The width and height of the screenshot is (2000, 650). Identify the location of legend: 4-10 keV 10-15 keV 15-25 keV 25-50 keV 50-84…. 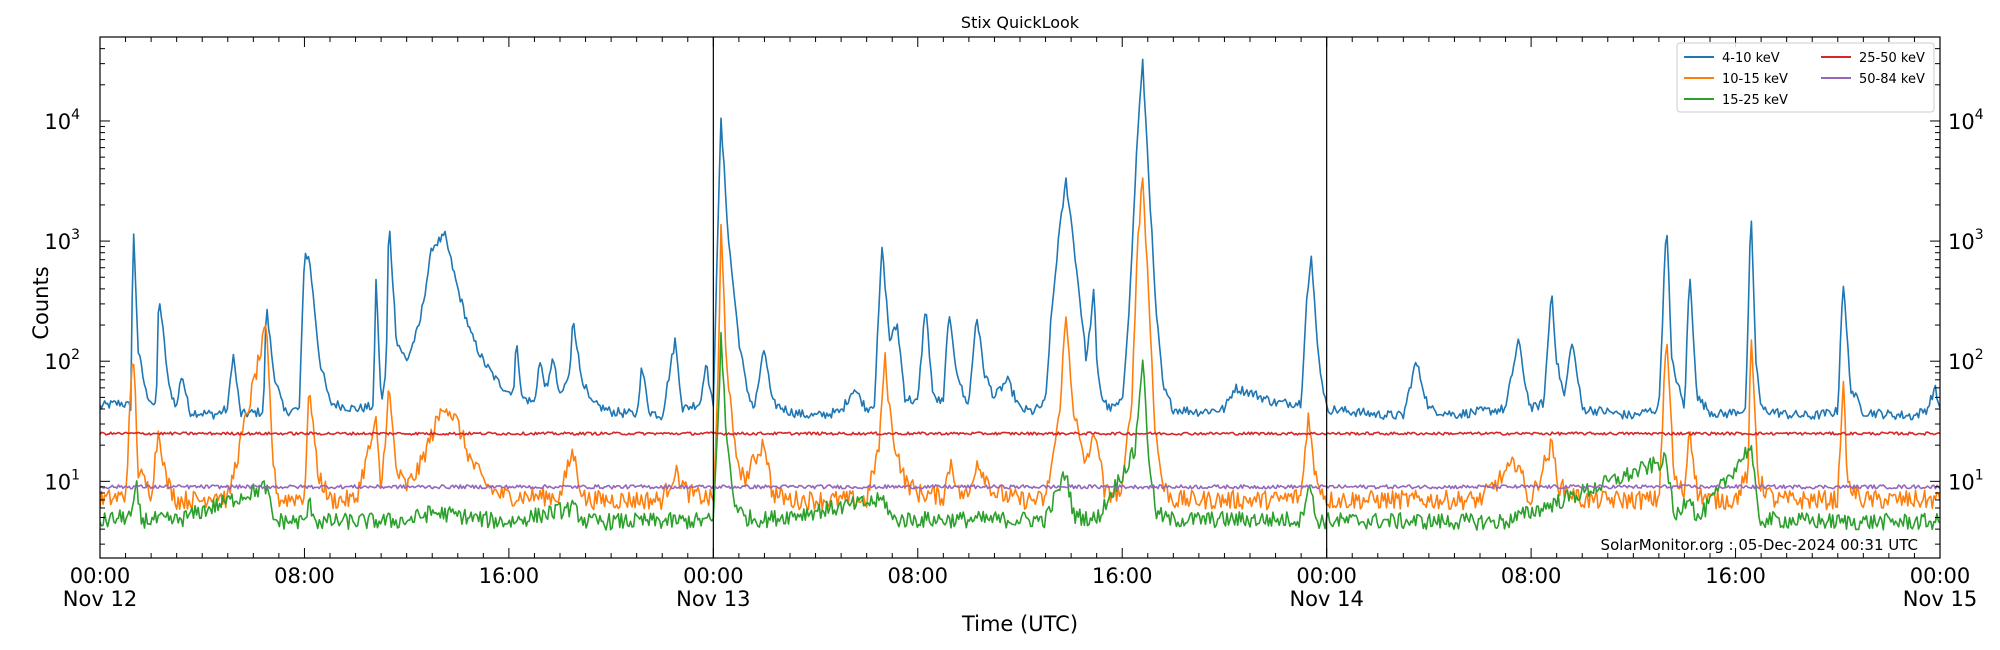
(1805, 77).